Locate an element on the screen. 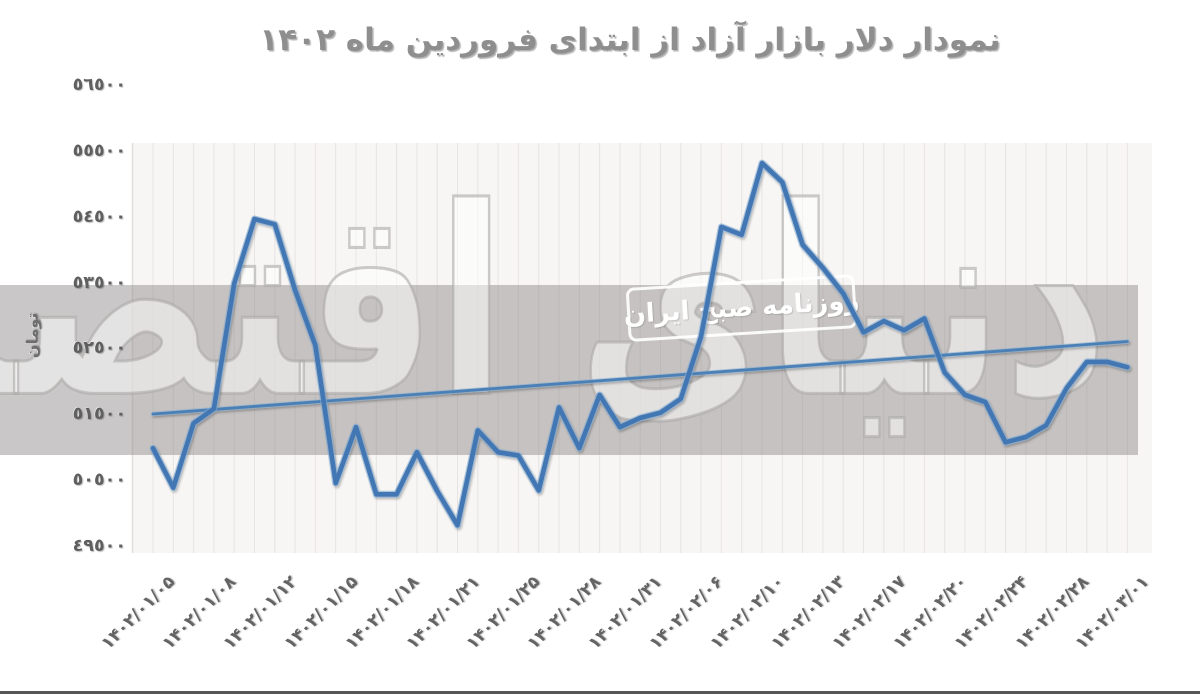  y-tick-label: ٥١٥٠٠ is located at coordinates (99, 414).